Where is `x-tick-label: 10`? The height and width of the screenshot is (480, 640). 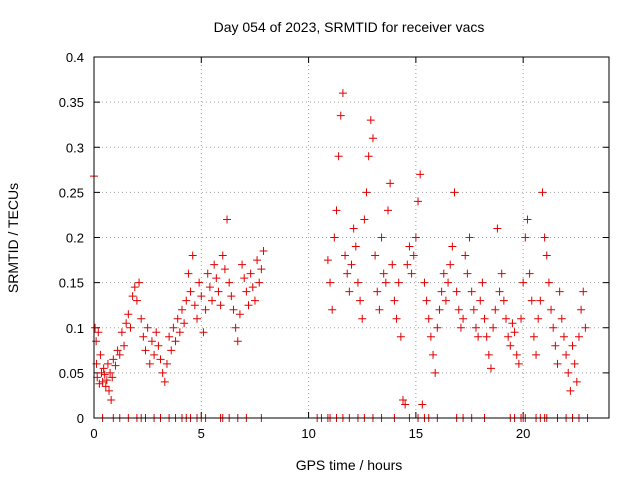 x-tick-label: 10 is located at coordinates (308, 433).